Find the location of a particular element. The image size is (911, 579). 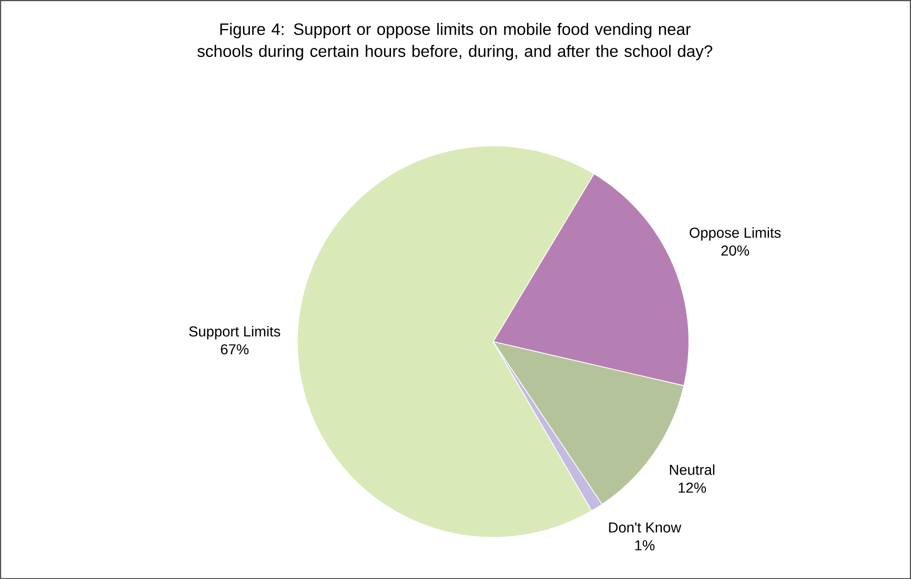

chart-title: Figure 4: Support or oppose limits on mobile food vending near schools during certain hours before, during, and after the school day? is located at coordinates (454, 41).